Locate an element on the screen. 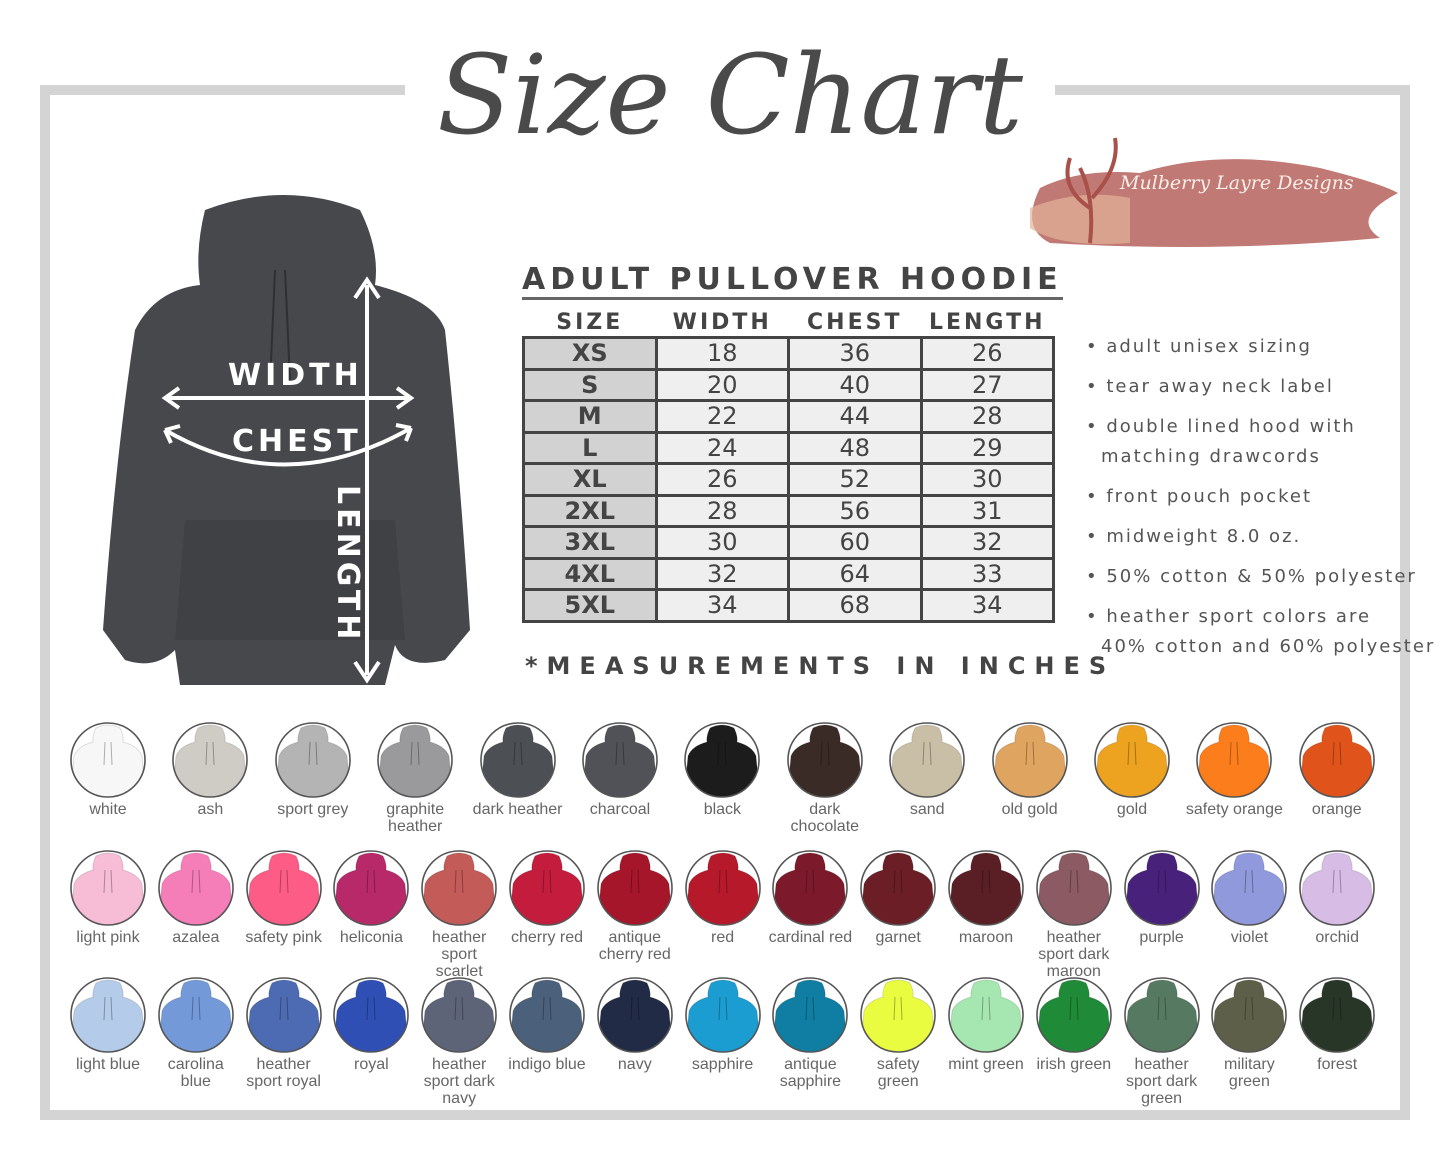  measurement-cell: 26 is located at coordinates (987, 353).